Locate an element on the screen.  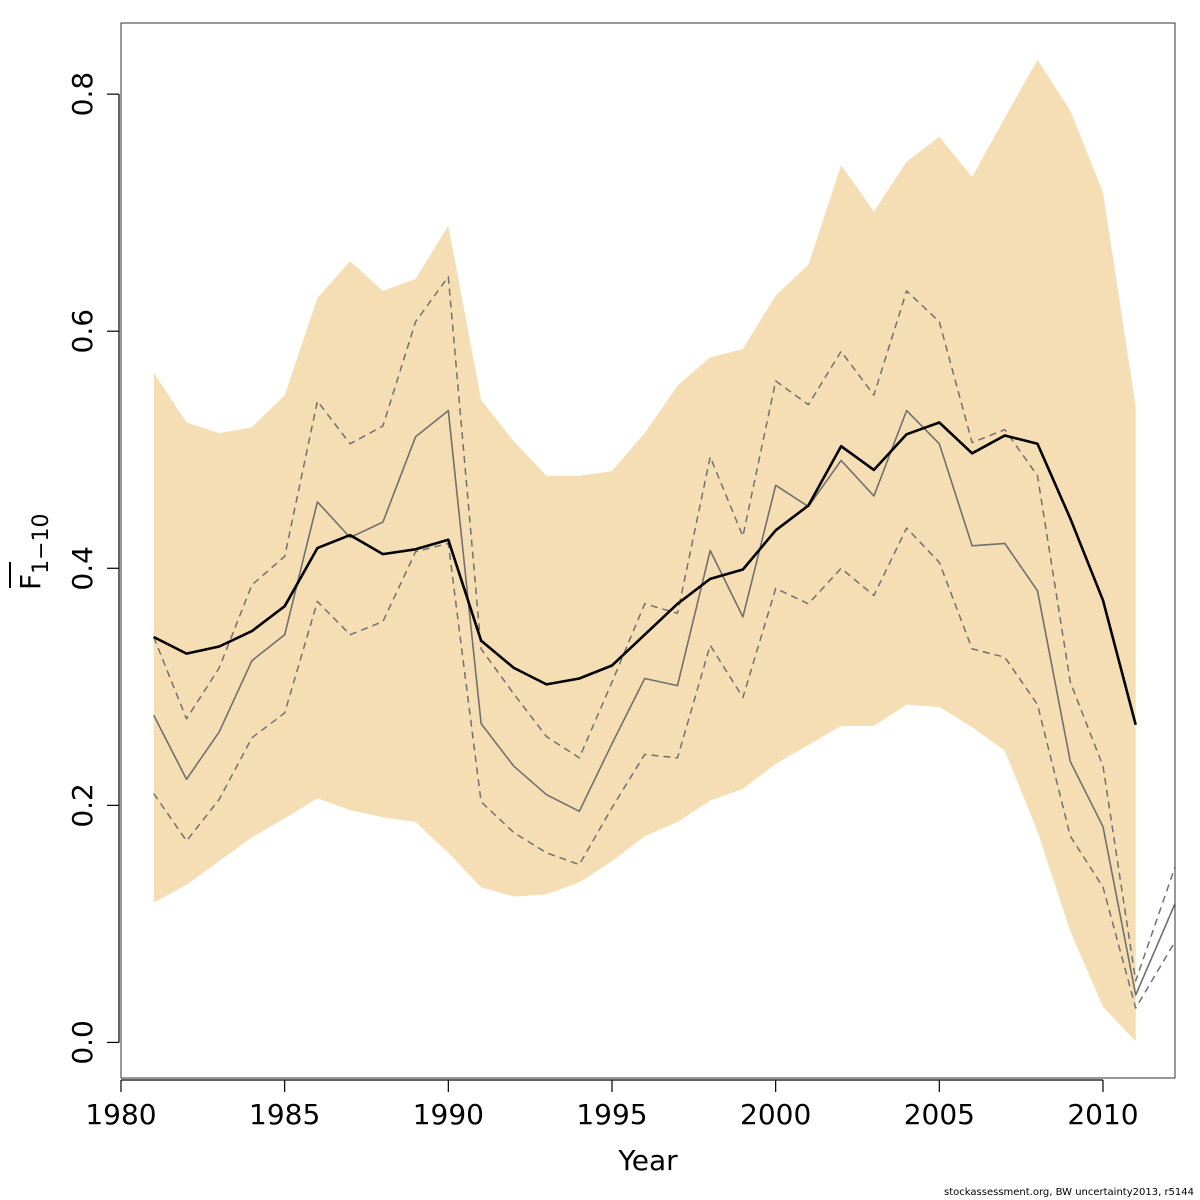
y-axis: 0.0 0.2 0.4 0.6 0.8 is located at coordinates (93, 568).